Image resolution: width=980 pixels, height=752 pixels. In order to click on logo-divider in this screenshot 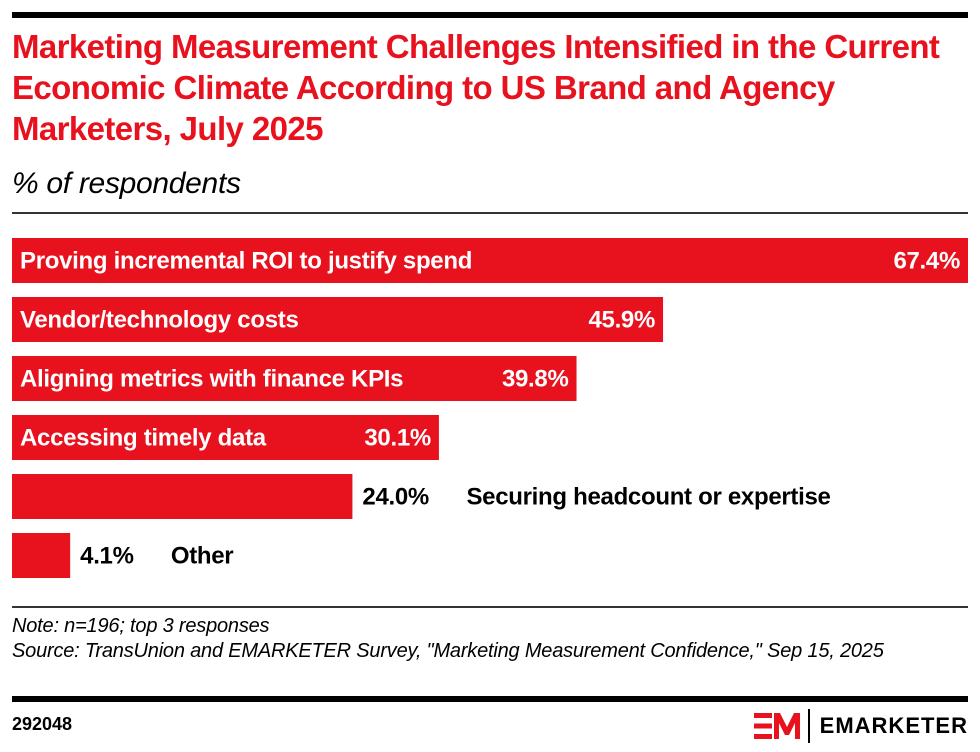, I will do `click(808, 726)`.